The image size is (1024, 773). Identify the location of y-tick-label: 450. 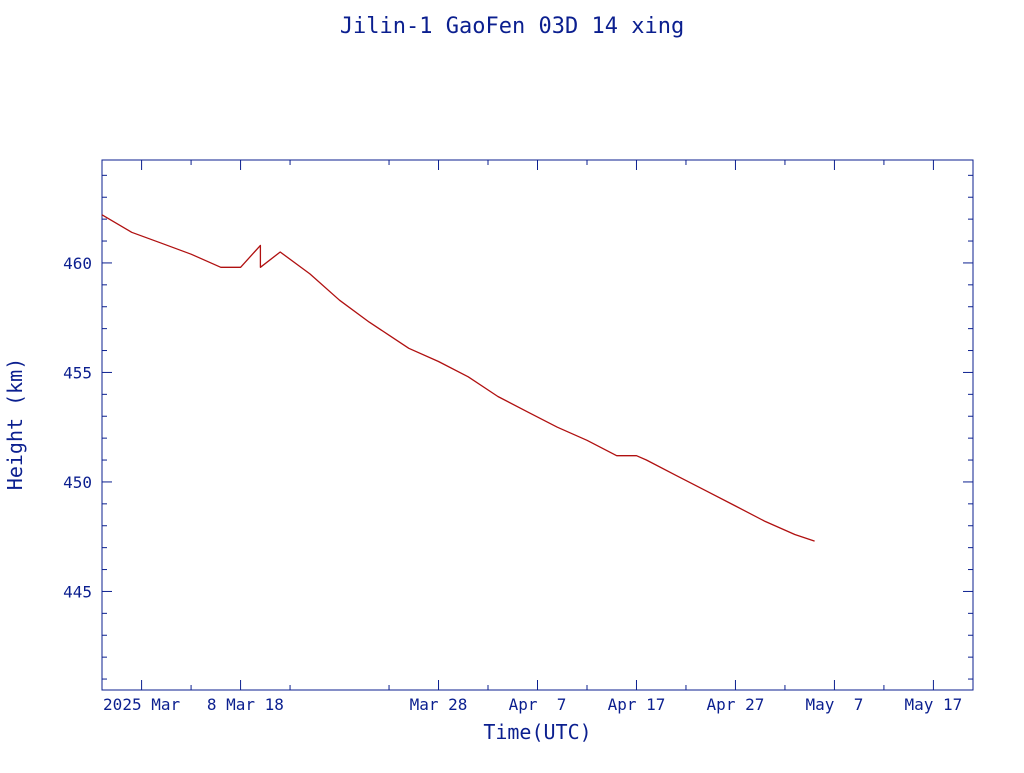
(77, 482).